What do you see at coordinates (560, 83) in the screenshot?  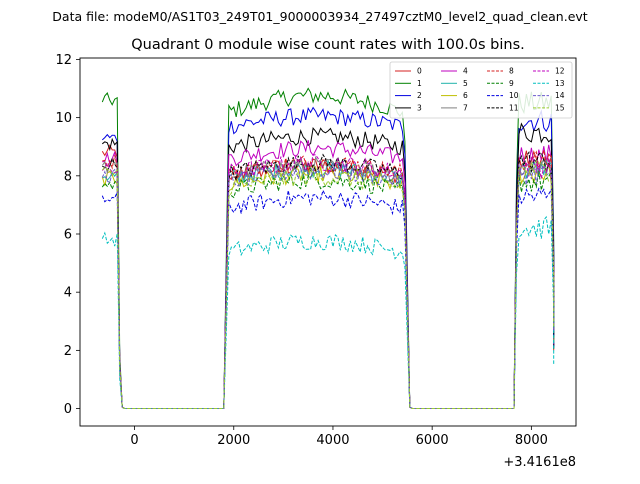 I see `legend-label-13: 13` at bounding box center [560, 83].